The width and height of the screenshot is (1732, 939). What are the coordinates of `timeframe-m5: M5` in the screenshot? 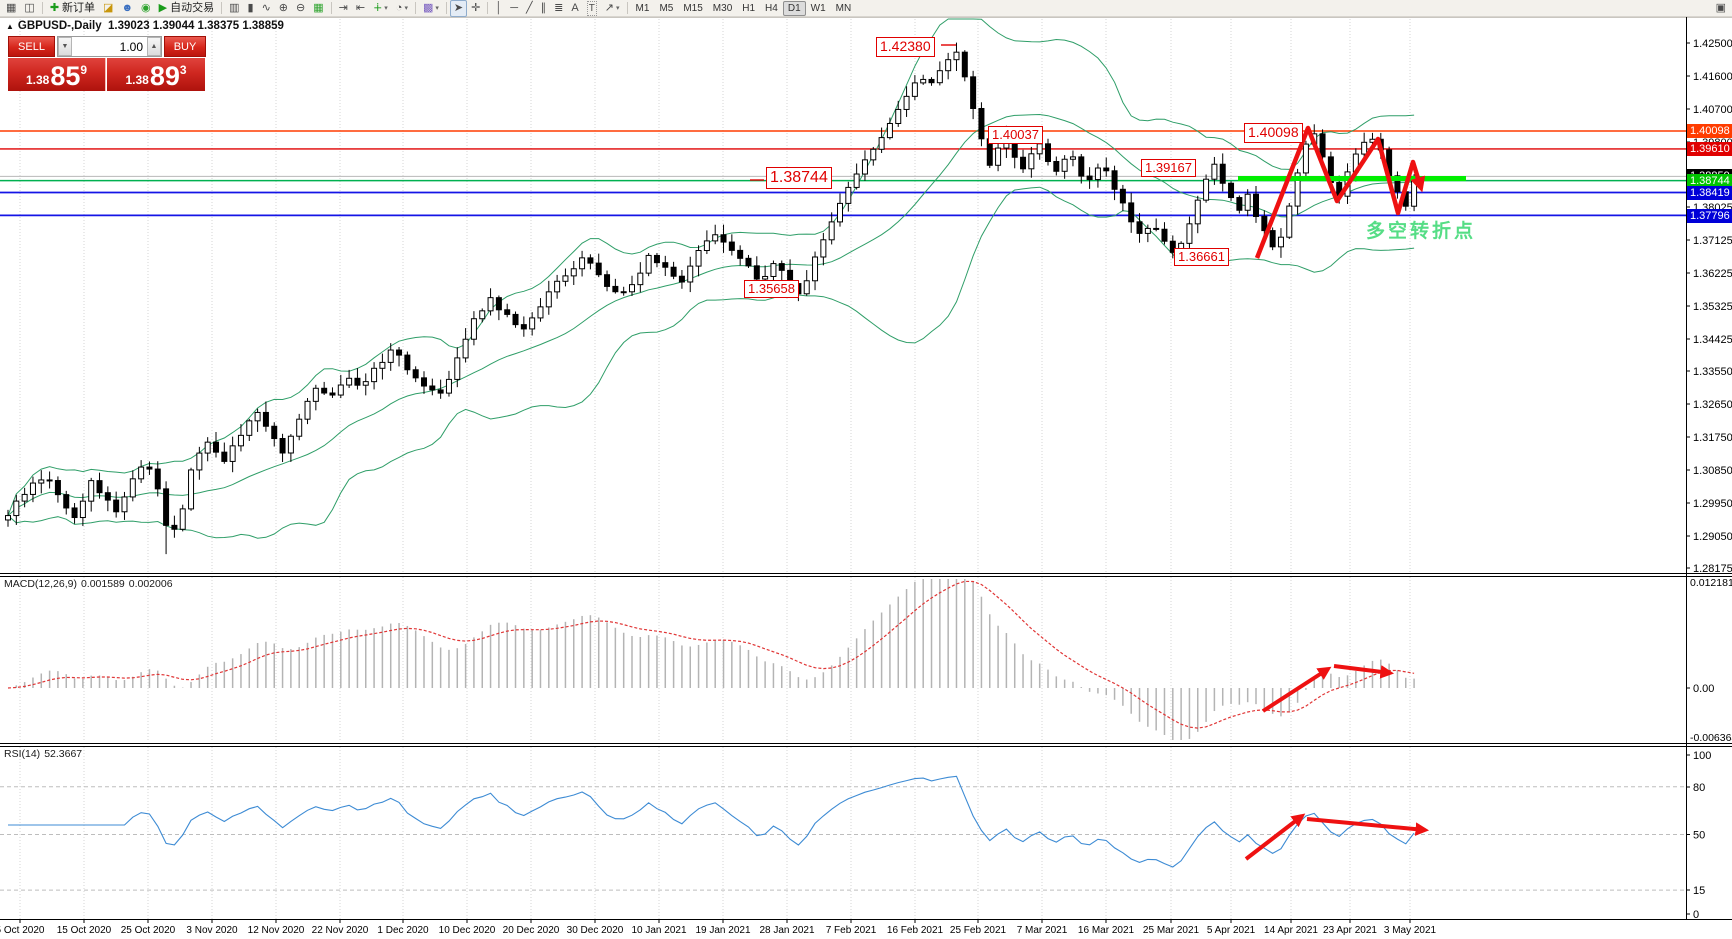 It's located at (666, 8).